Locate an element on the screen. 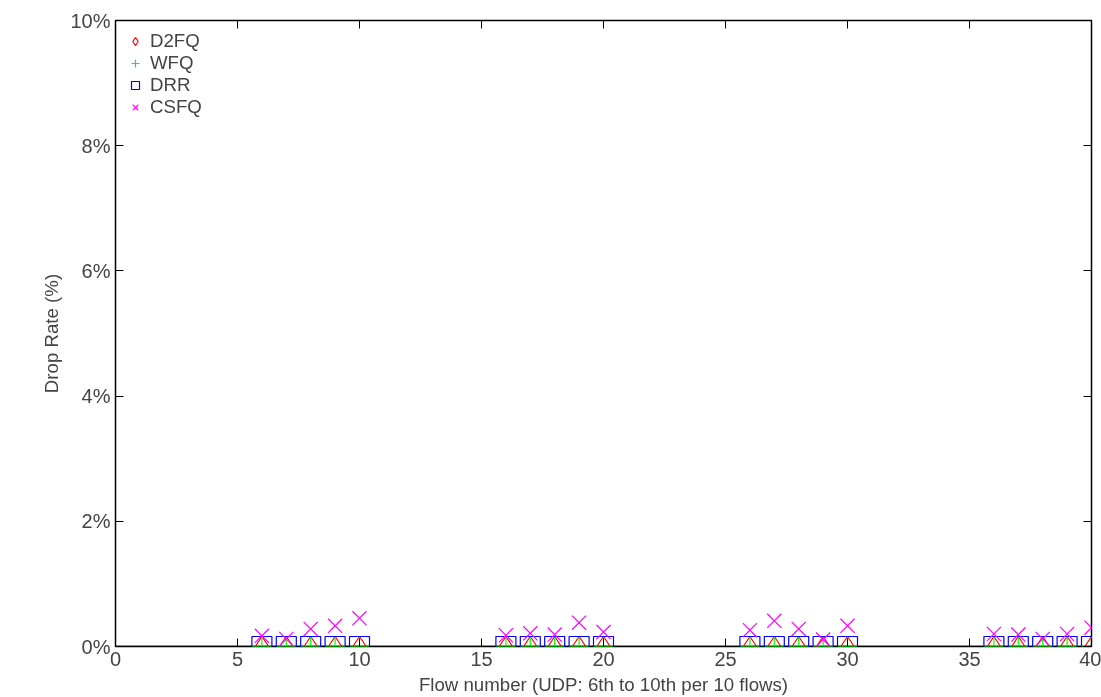 The image size is (1101, 697). y-tick-label: 2% is located at coordinates (96, 521).